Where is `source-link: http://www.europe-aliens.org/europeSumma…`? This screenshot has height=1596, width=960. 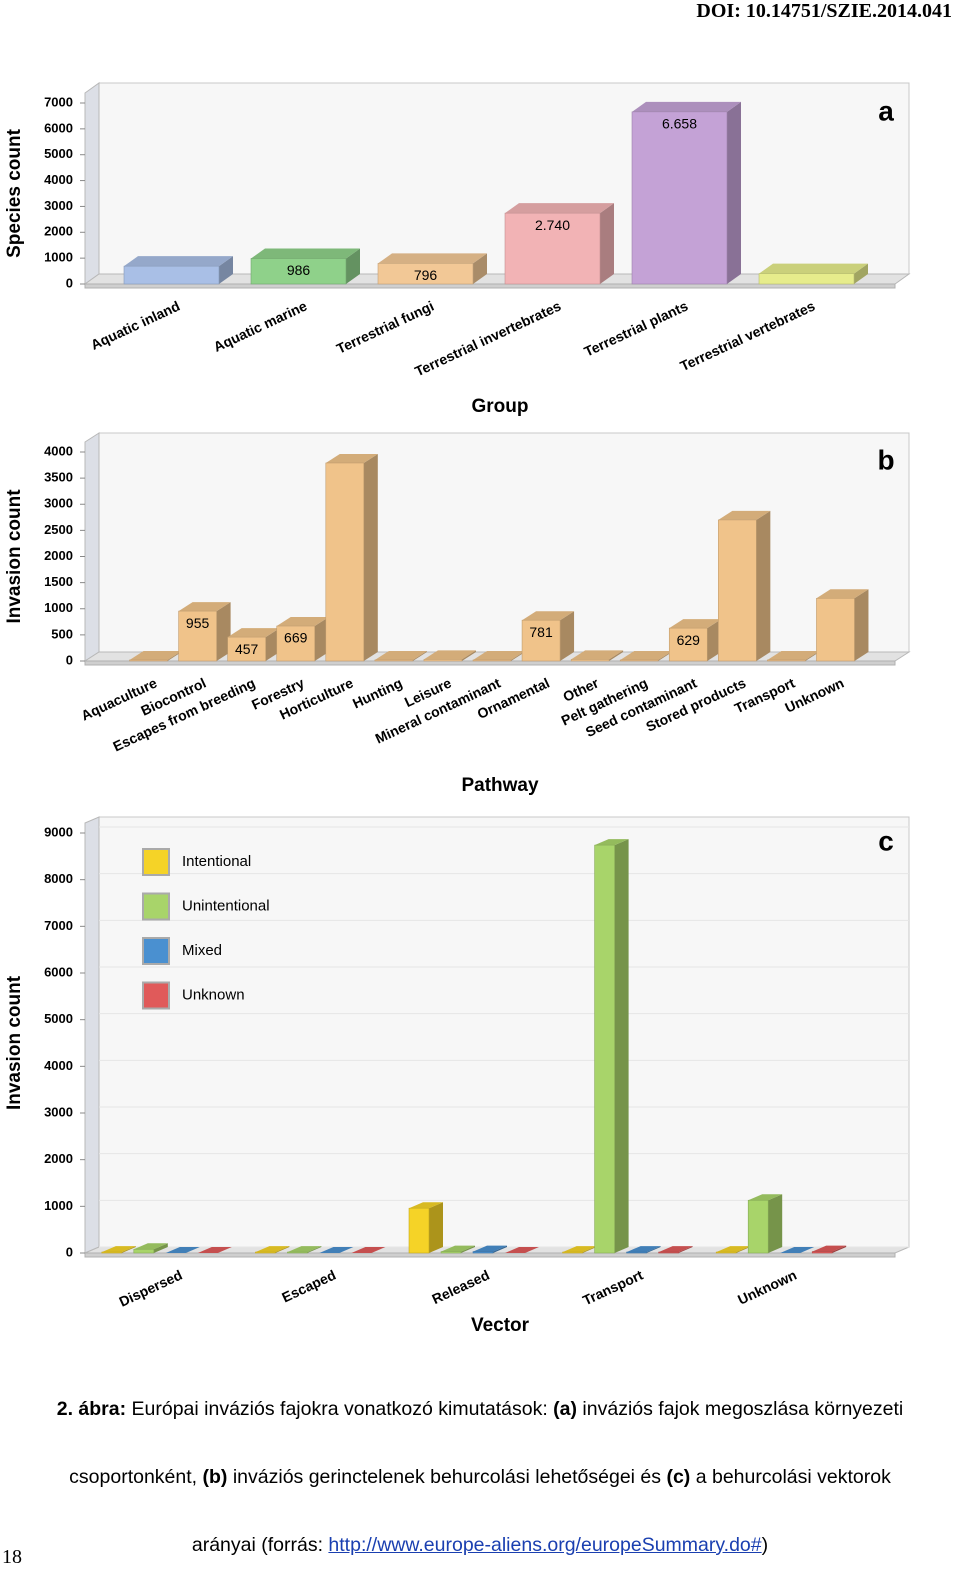
source-link: http://www.europe-aliens.org/europeSumma… is located at coordinates (545, 1545).